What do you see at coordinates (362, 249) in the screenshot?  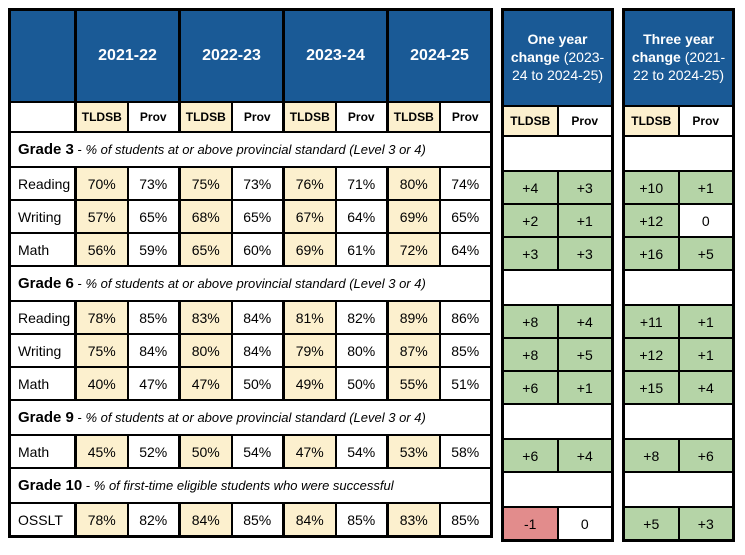 I see `score-cell: 61%` at bounding box center [362, 249].